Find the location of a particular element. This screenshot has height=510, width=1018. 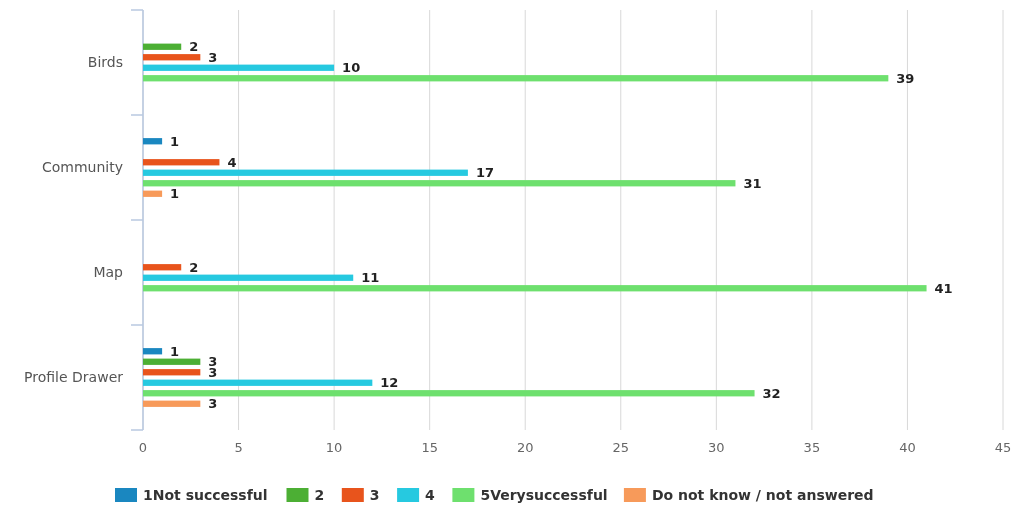

legend-label: 3 is located at coordinates (374, 495).